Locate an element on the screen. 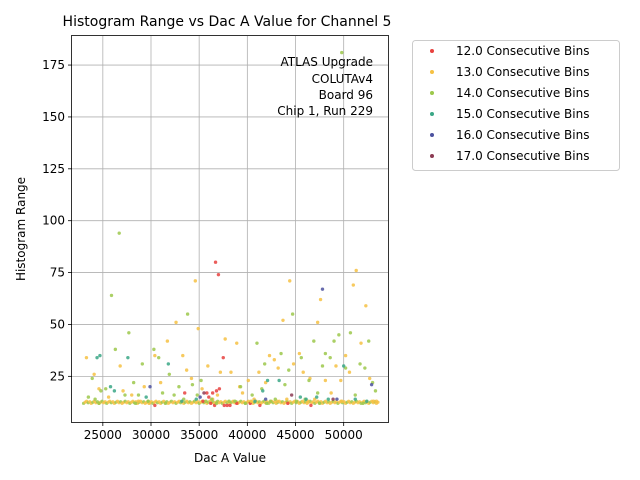 This screenshot has height=480, width=640. legend-frame is located at coordinates (516, 105).